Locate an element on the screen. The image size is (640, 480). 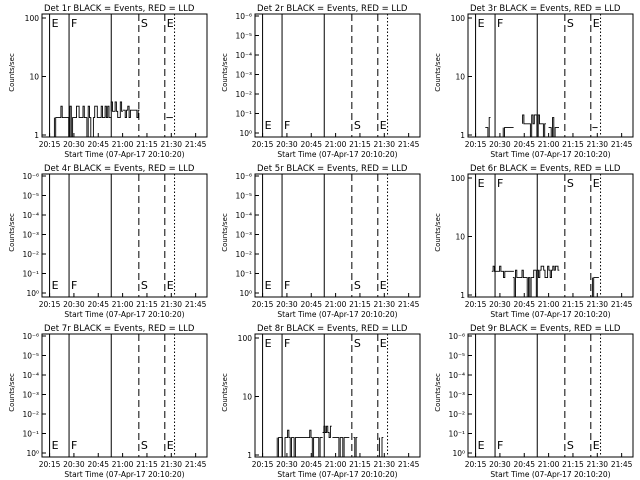
y-tick-label: 10⁻³ is located at coordinates (243, 75).